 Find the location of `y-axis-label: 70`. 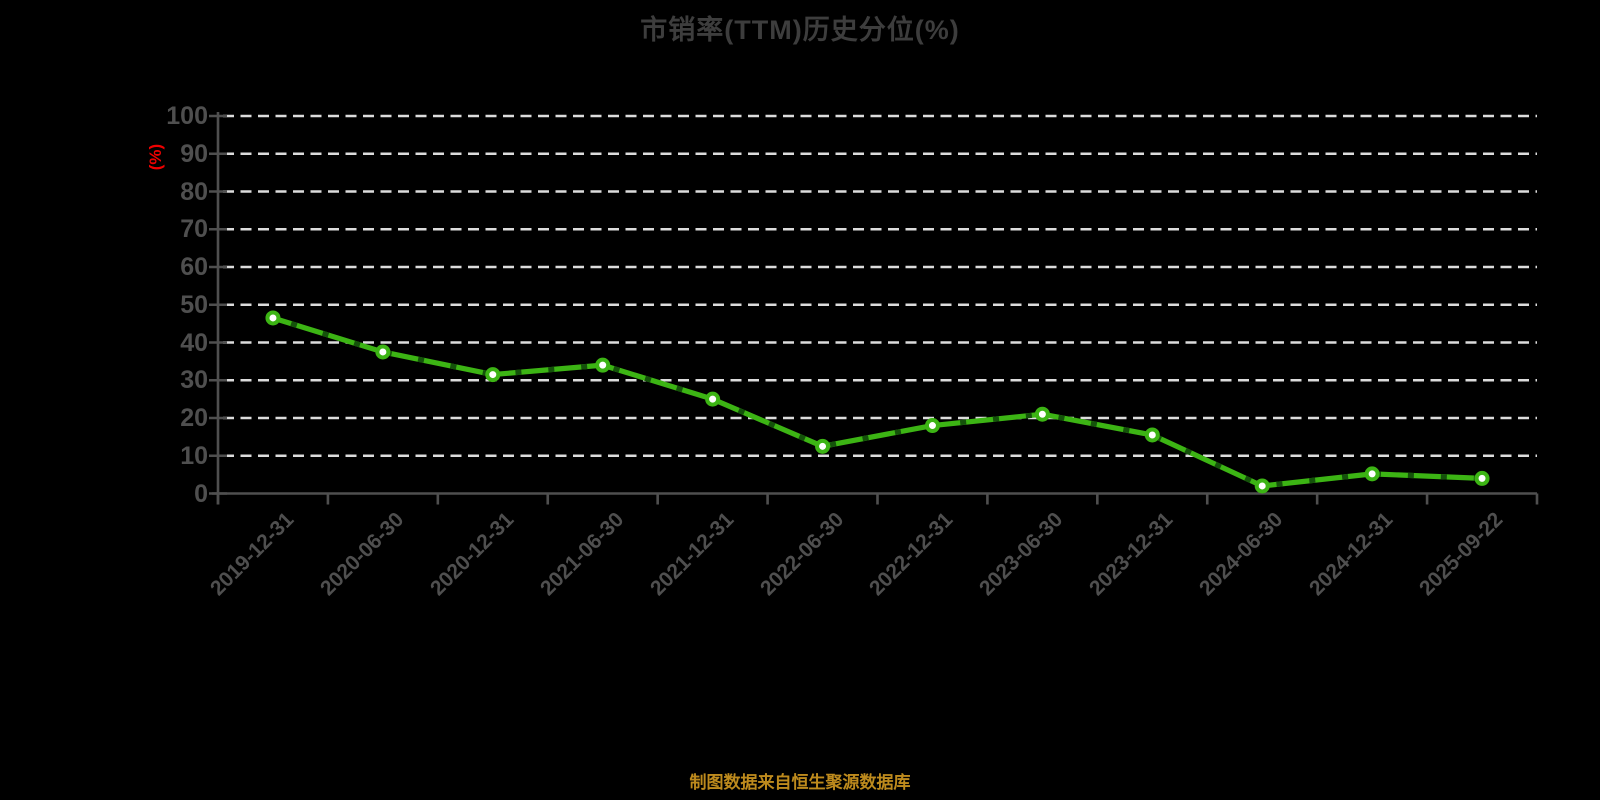

y-axis-label: 70 is located at coordinates (194, 229).